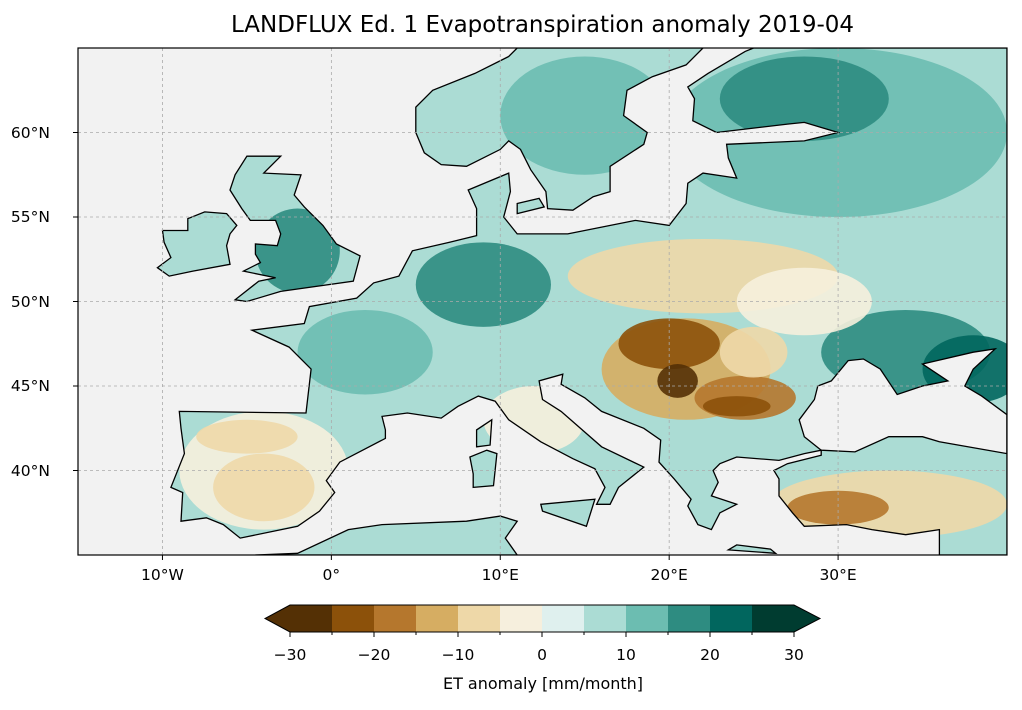  What do you see at coordinates (626, 655) in the screenshot?
I see `colorbar-tick-label: 10` at bounding box center [626, 655].